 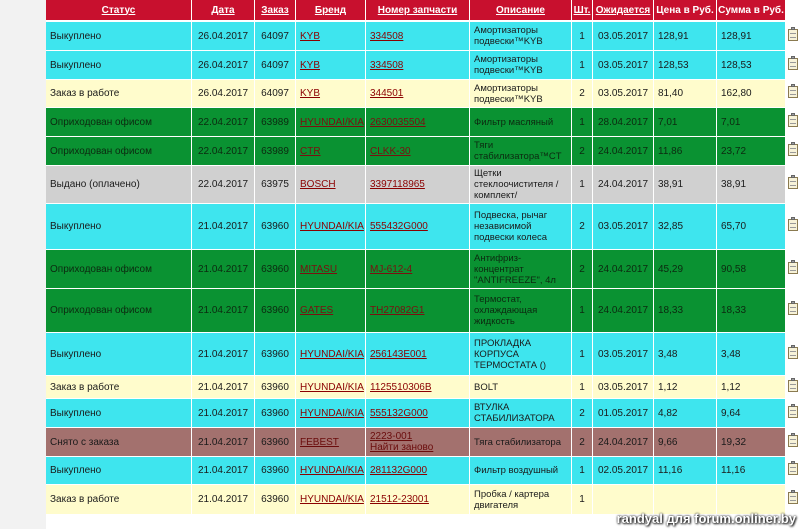 I want to click on sum-cell: 90,58, so click(x=751, y=269).